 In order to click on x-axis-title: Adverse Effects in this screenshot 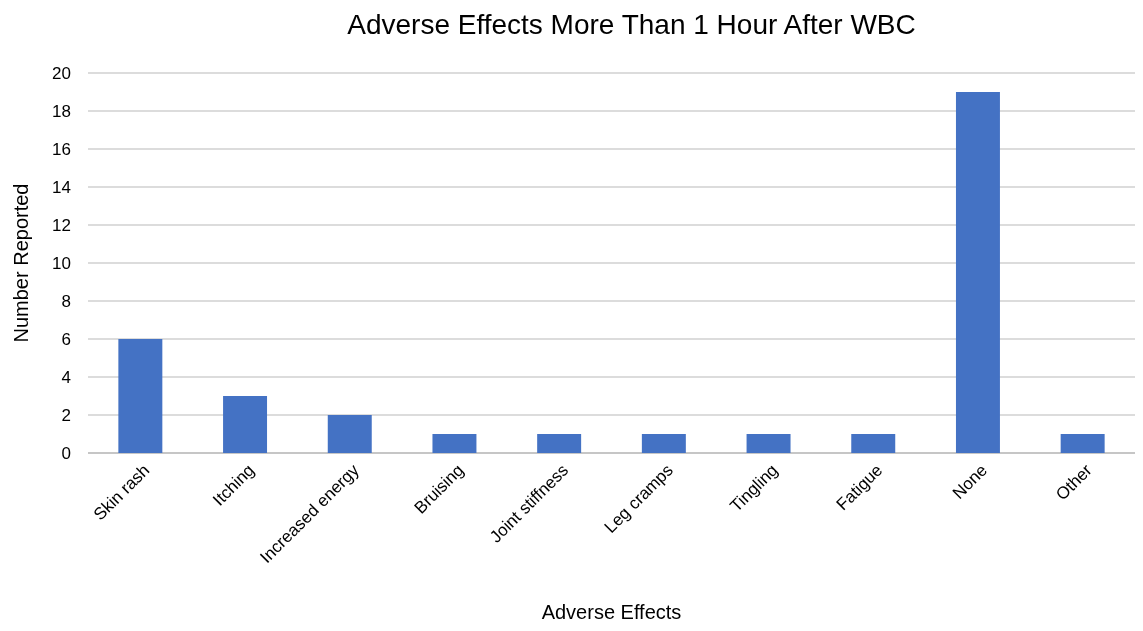, I will do `click(611, 612)`.